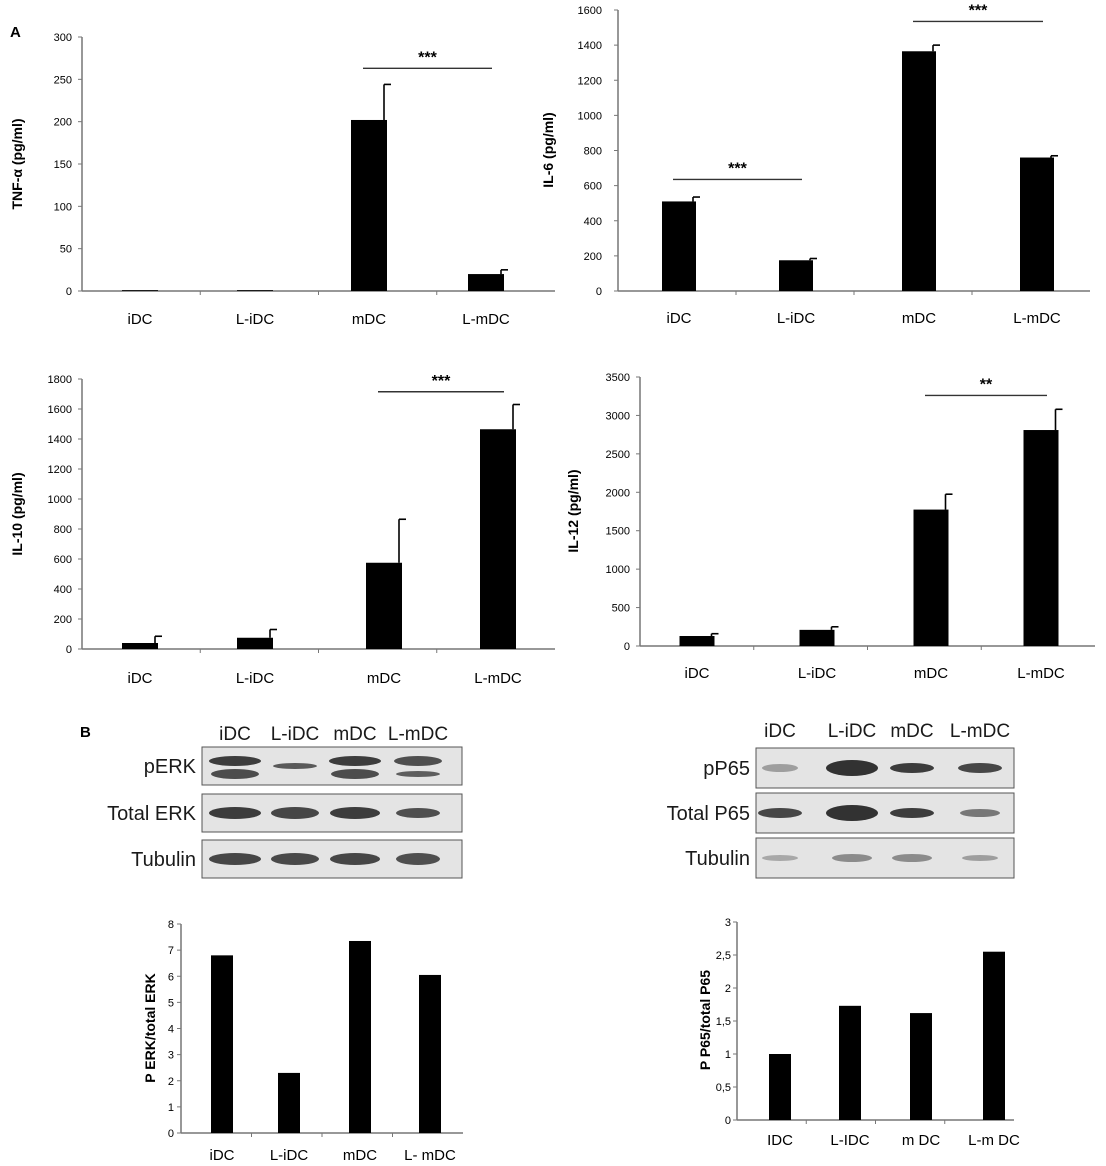 The height and width of the screenshot is (1166, 1106). What do you see at coordinates (723, 1022) in the screenshot?
I see `y-tick-label: 1,5` at bounding box center [723, 1022].